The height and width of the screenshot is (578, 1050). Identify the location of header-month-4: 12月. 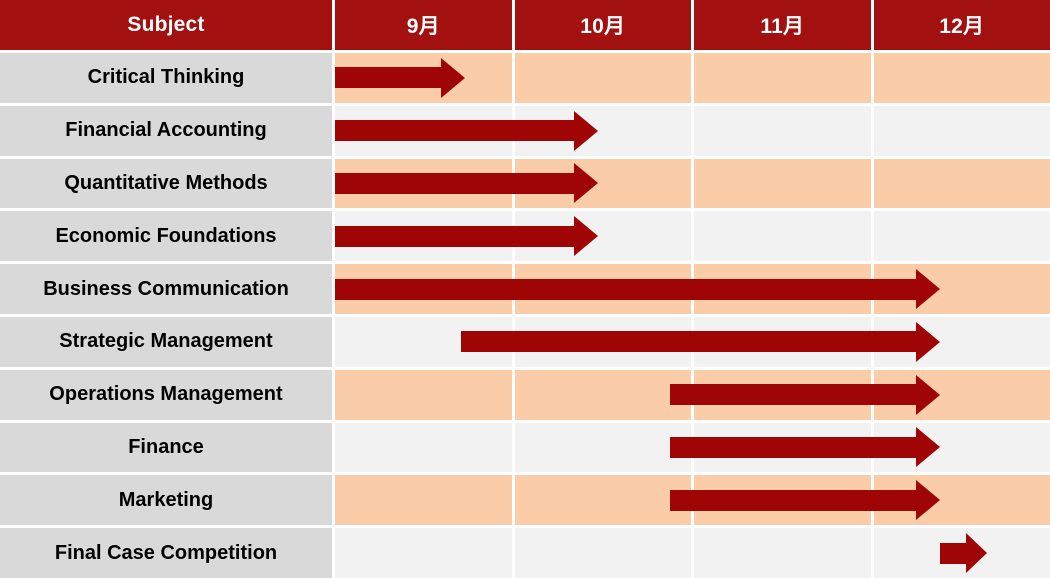
(961, 25).